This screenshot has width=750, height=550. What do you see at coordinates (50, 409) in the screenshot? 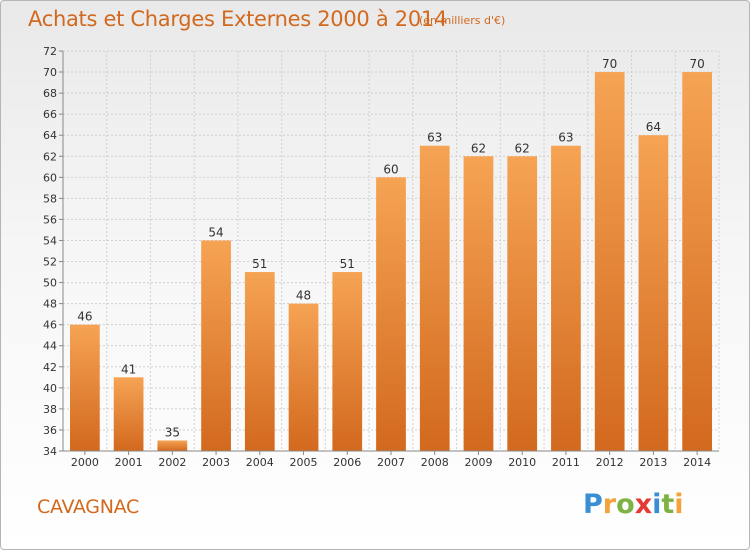
I see `y-tick-label: 38` at bounding box center [50, 409].